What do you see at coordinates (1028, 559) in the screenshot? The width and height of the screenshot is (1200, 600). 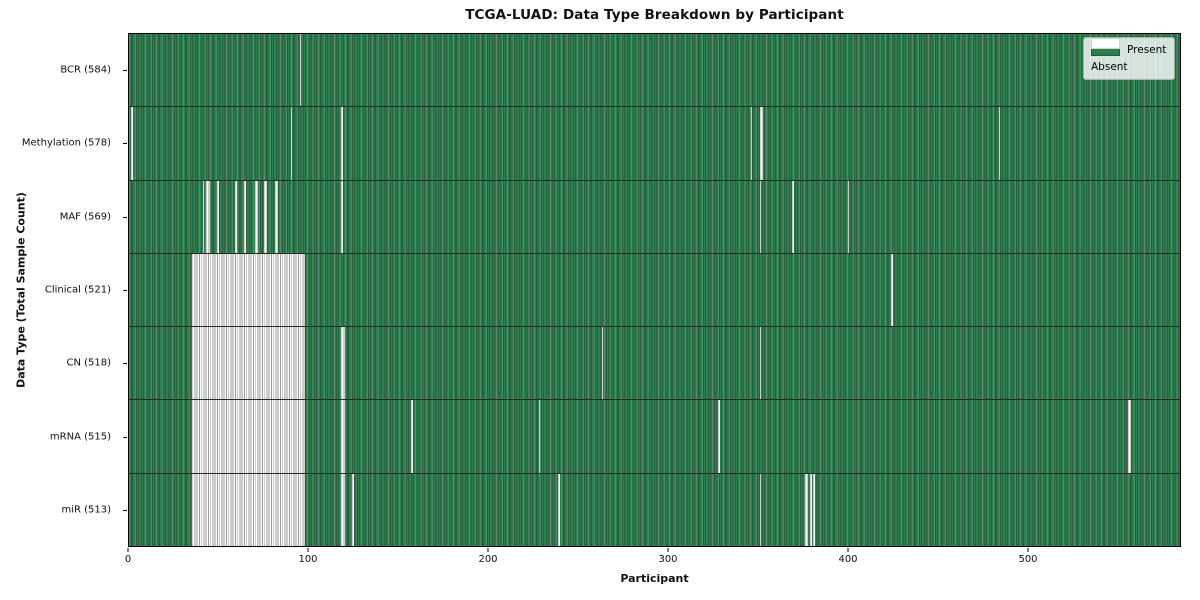 I see `x-tick-label: 500` at bounding box center [1028, 559].